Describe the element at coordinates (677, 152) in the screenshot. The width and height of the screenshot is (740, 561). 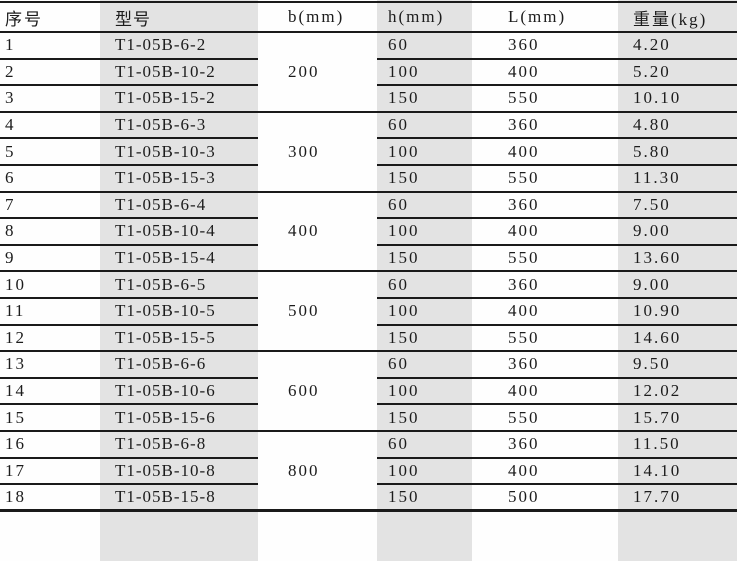
I see `cell-weight: 5.80` at that location.